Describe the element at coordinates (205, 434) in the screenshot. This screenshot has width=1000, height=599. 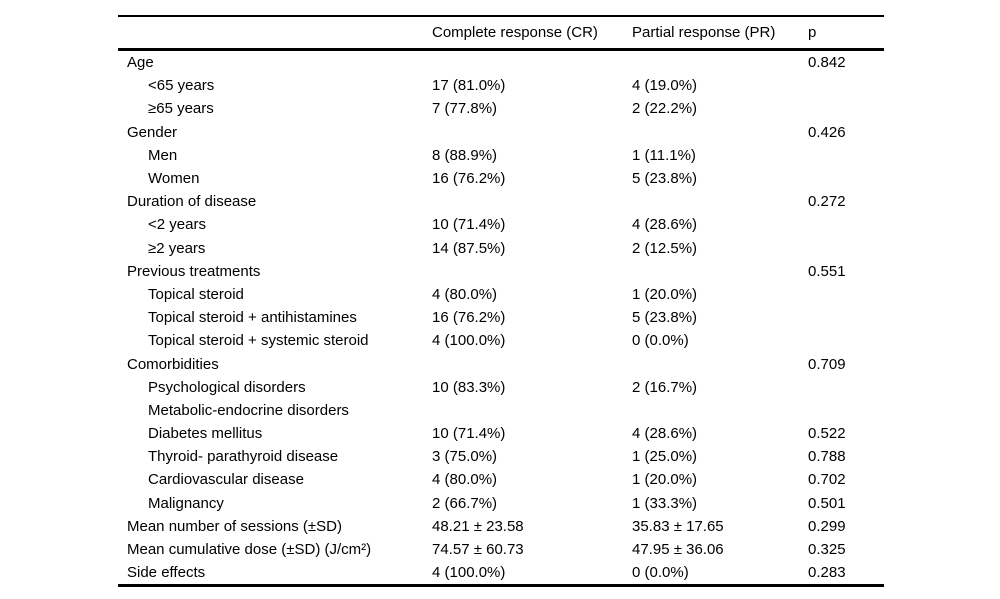
I see `row-label: Diabetes mellitus` at that location.